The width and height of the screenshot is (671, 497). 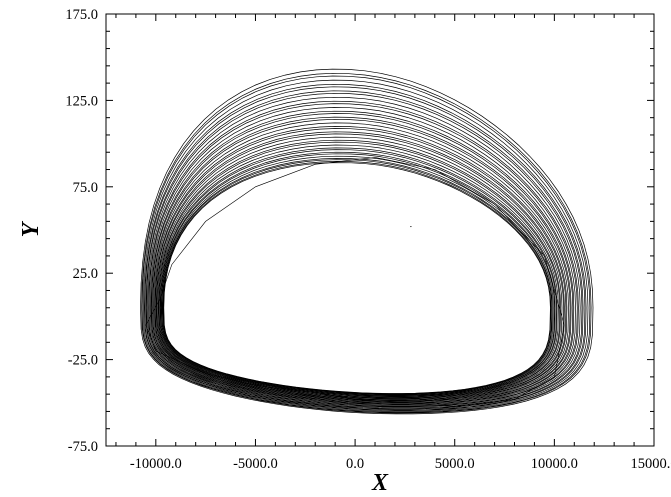 I want to click on x-tick-label: 15000.0, so click(x=650, y=464).